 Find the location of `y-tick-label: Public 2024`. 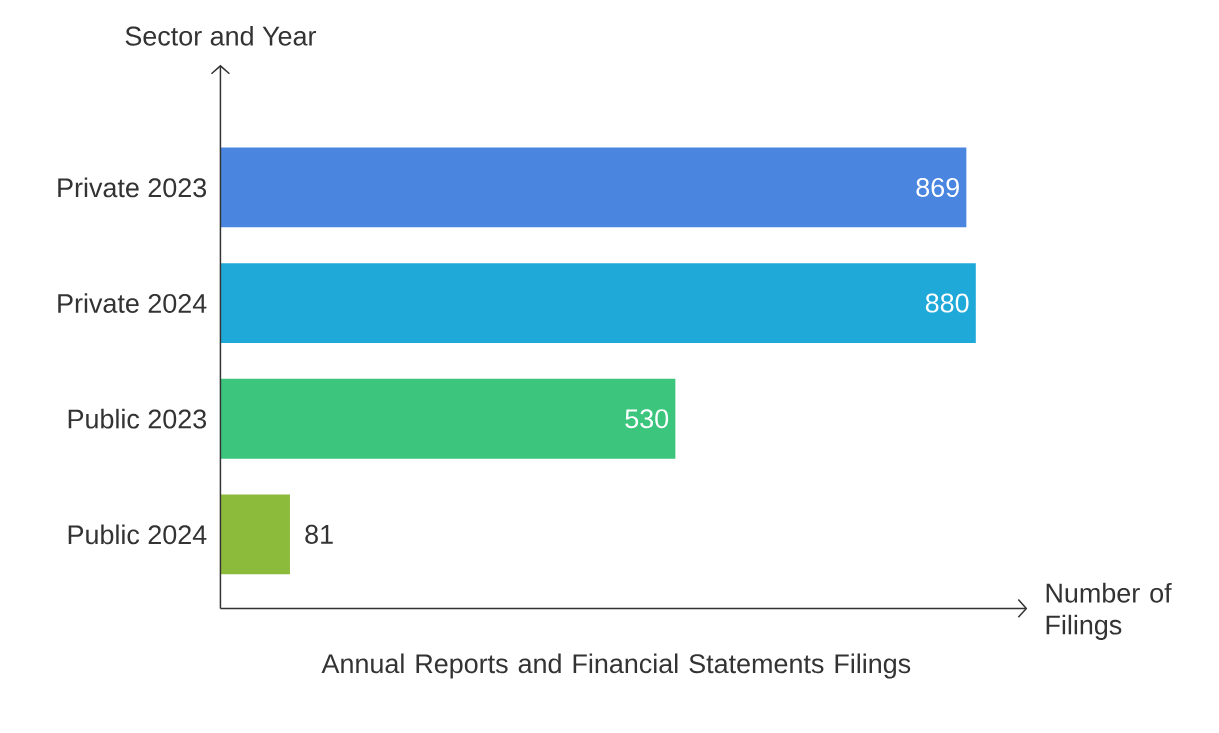

y-tick-label: Public 2024 is located at coordinates (137, 534).